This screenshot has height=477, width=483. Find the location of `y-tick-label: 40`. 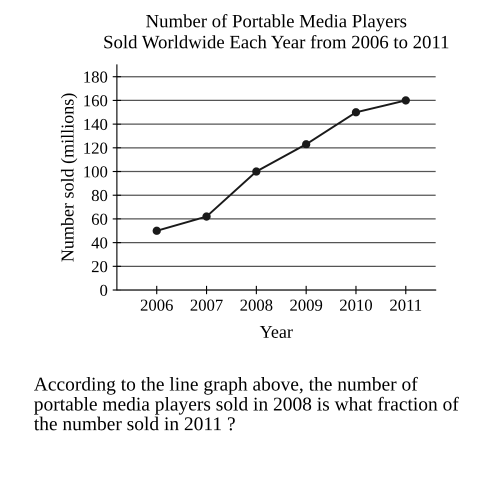

y-tick-label: 40 is located at coordinates (100, 243).